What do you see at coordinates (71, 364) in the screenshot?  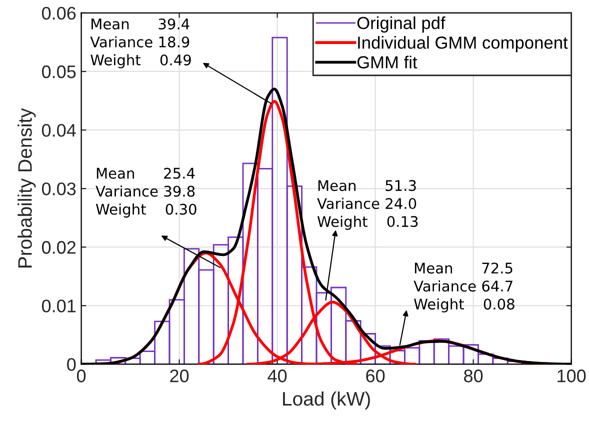 I see `y-tick-label: 0` at bounding box center [71, 364].